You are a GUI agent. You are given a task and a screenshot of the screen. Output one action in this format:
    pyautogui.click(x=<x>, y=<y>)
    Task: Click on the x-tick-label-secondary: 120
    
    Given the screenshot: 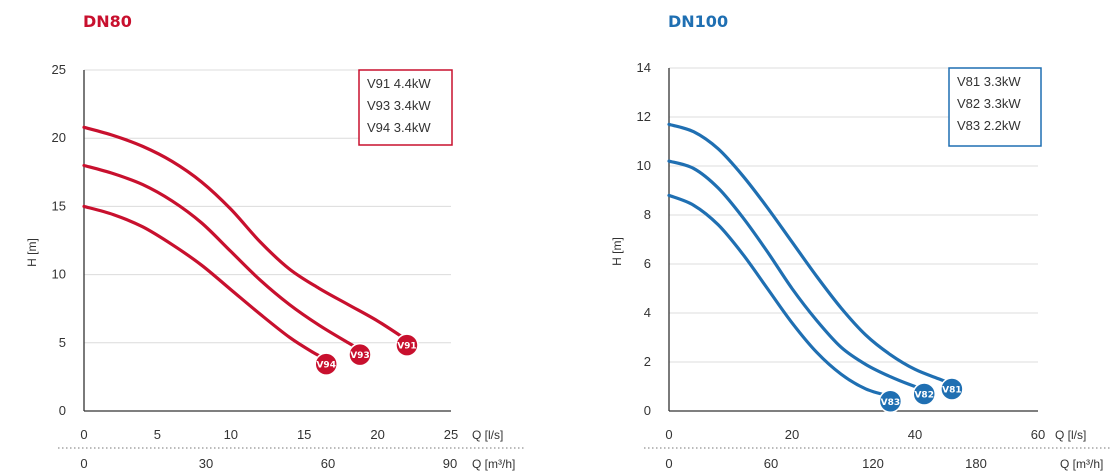 What is the action you would take?
    pyautogui.click(x=873, y=463)
    